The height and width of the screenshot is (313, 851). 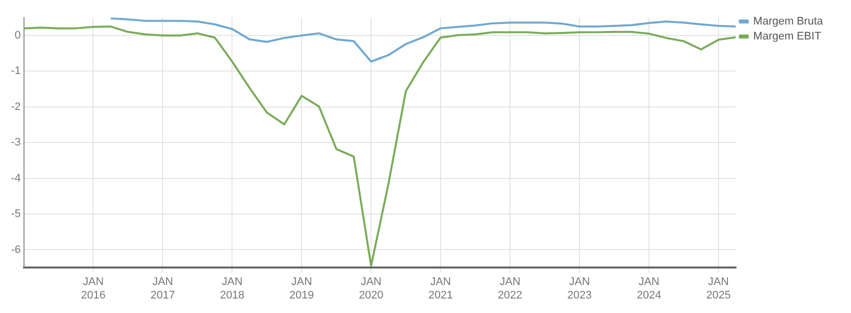 I want to click on x-tick-label: JAN 2019, so click(x=301, y=289).